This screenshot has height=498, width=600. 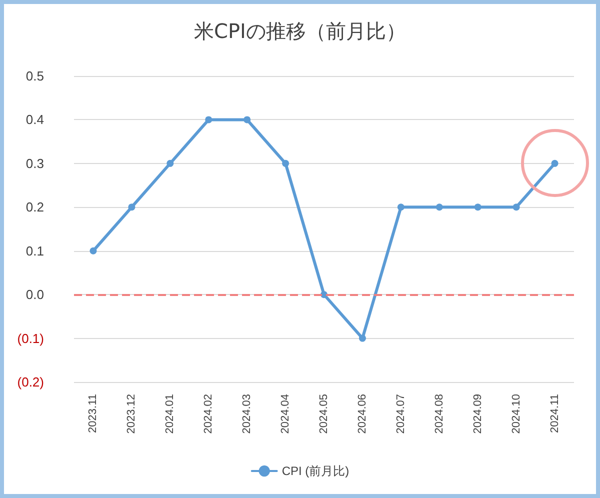 What do you see at coordinates (400, 414) in the screenshot?
I see `x-tick-label: 2024.07` at bounding box center [400, 414].